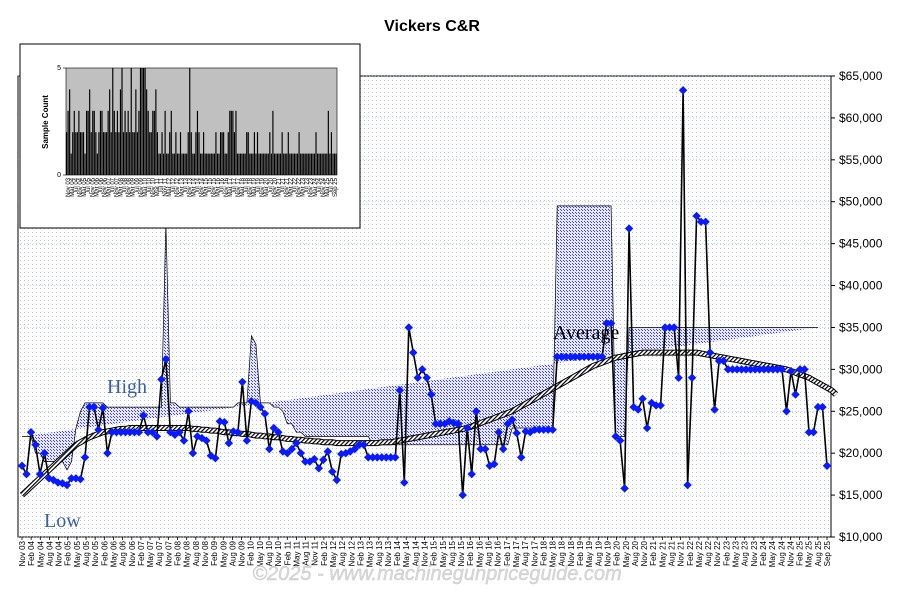 The width and height of the screenshot is (901, 613). What do you see at coordinates (470, 552) in the screenshot?
I see `x-tick-label: Feb 16` at bounding box center [470, 552].